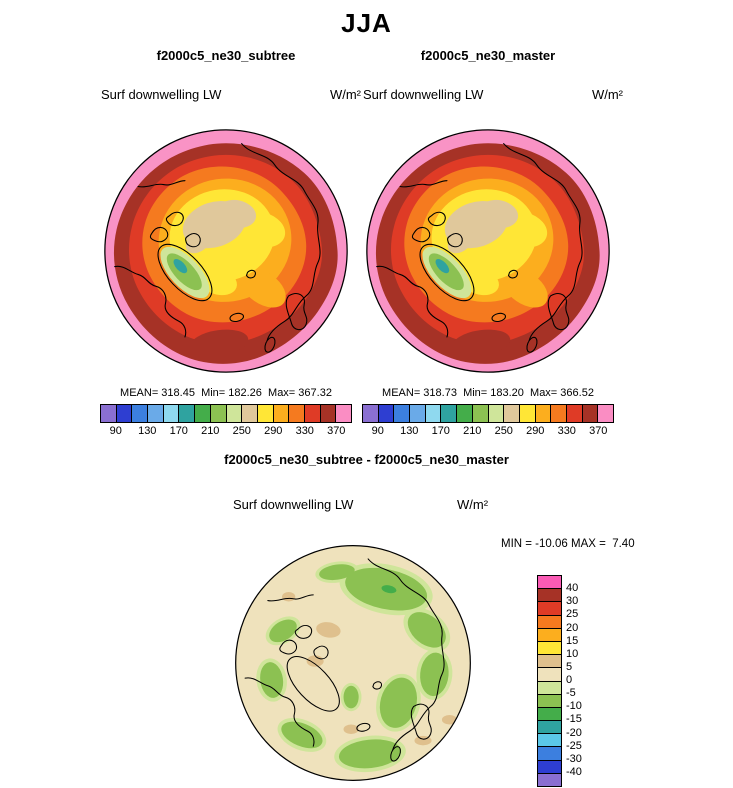  What do you see at coordinates (226, 393) in the screenshot?
I see `stats-line-subtree: MEAN= 318.45 Min= 182.26 Max= 367.32` at bounding box center [226, 393].